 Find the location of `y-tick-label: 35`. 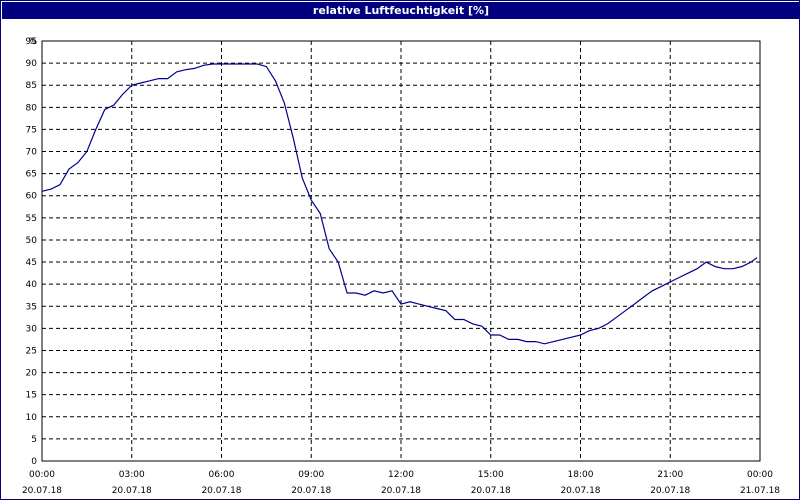

y-tick-label: 35 is located at coordinates (31, 307).